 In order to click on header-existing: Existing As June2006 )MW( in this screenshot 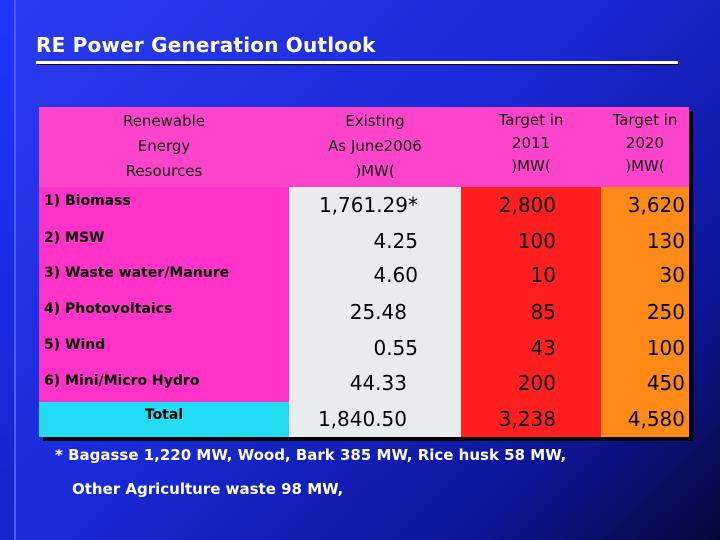, I will do `click(375, 146)`.